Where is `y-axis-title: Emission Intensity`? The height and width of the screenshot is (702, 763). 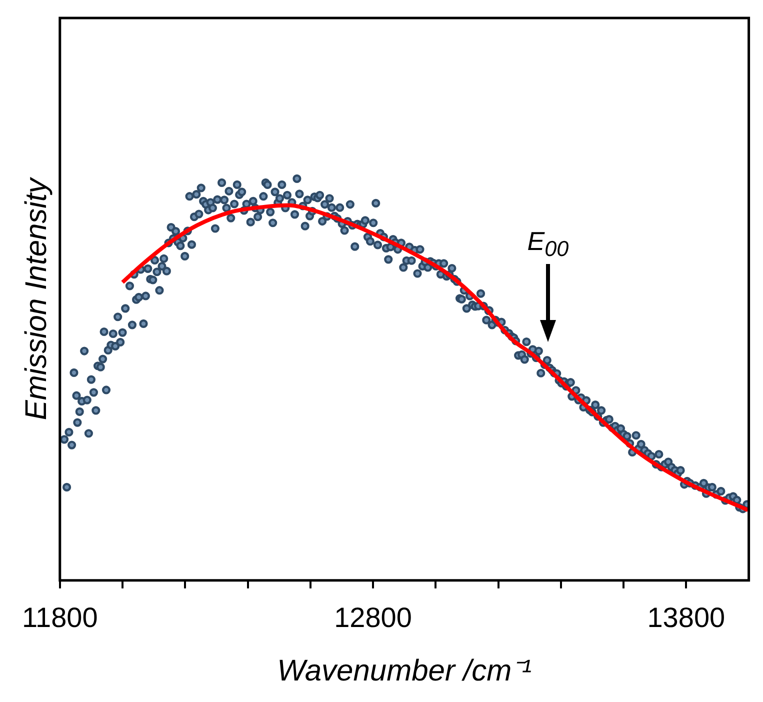 y-axis-title: Emission Intensity is located at coordinates (37, 298).